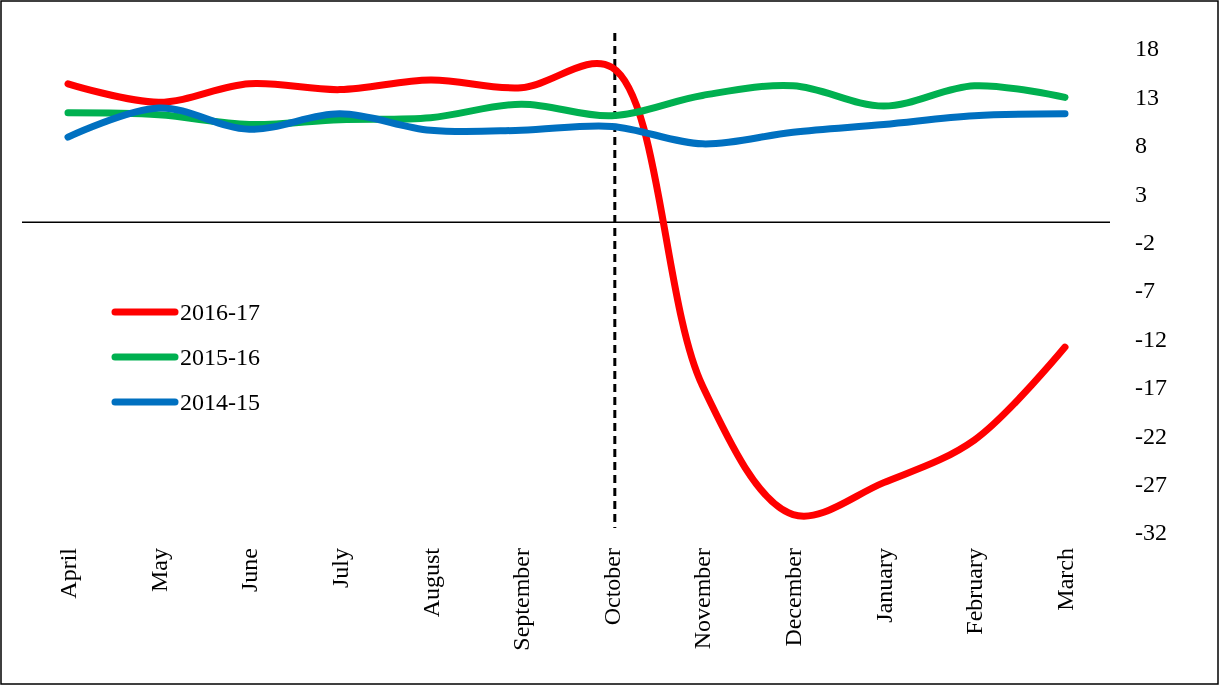 The image size is (1219, 685). I want to click on y-tick-label: -27, so click(1151, 484).